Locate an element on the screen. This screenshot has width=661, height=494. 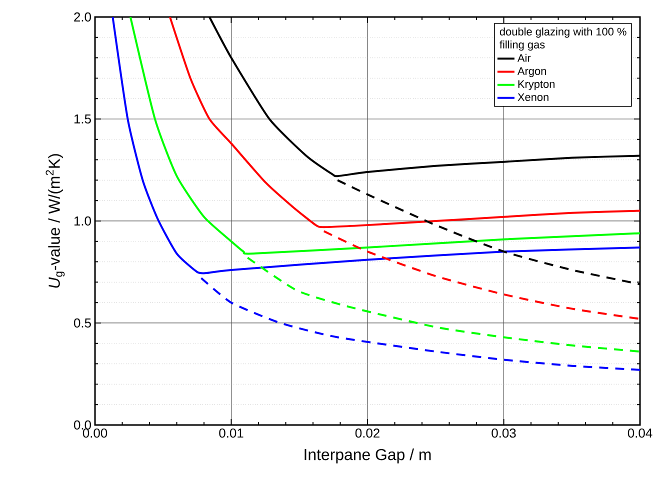
x-tick-label: 0.02 is located at coordinates (367, 433).